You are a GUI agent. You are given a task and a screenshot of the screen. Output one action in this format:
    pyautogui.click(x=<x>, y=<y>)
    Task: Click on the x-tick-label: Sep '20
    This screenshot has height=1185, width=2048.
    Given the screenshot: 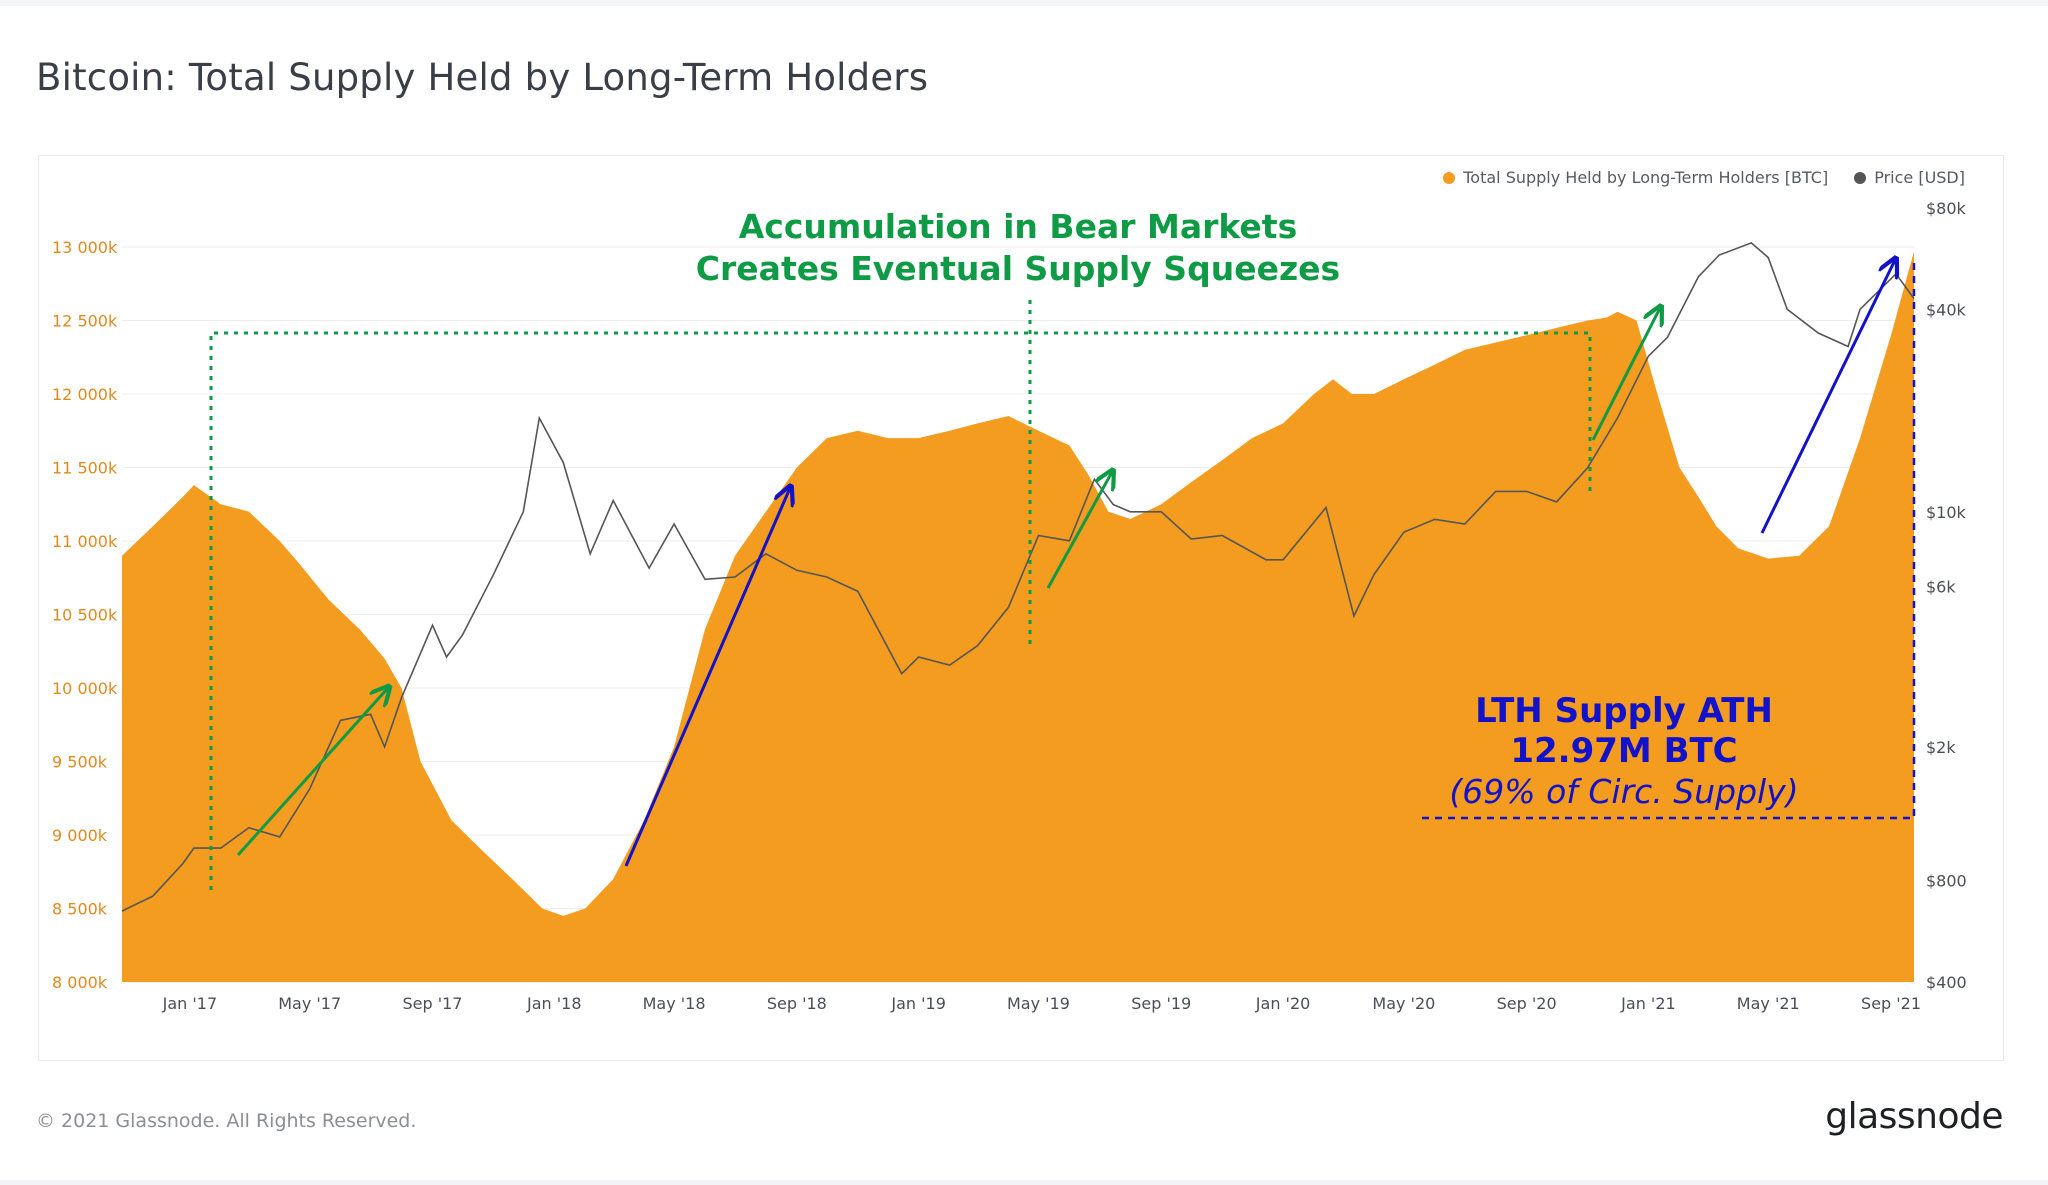 What is the action you would take?
    pyautogui.click(x=1527, y=1003)
    